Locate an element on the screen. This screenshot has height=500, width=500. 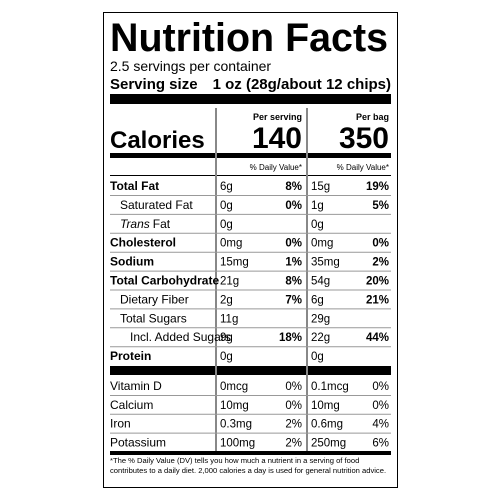
nutrient-name-text: Total Carbohydrate is located at coordinates (164, 281).